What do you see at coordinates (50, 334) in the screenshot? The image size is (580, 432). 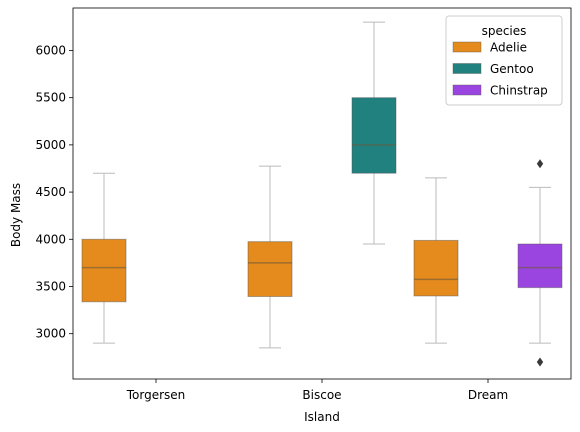 I see `y-tick-label: 3000` at bounding box center [50, 334].